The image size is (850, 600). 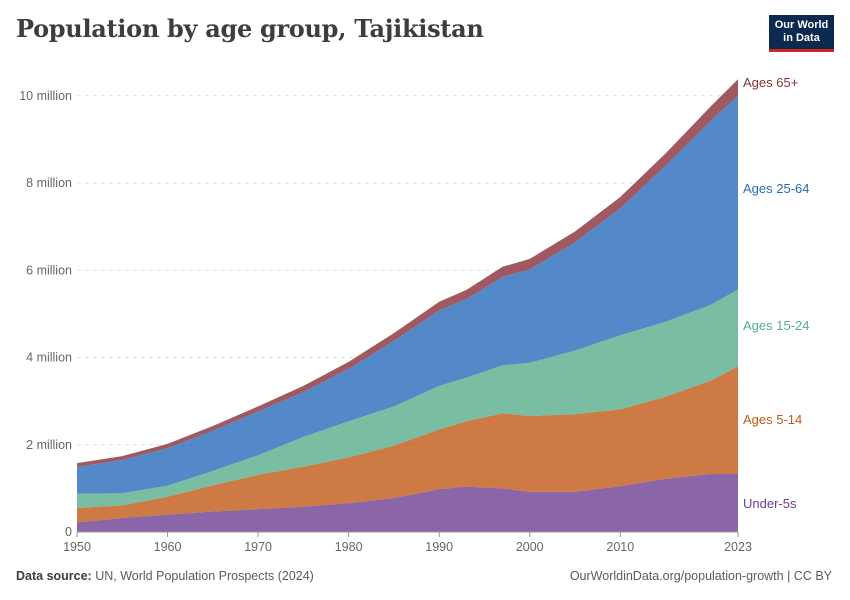 What do you see at coordinates (770, 503) in the screenshot?
I see `series-label: Under-5s` at bounding box center [770, 503].